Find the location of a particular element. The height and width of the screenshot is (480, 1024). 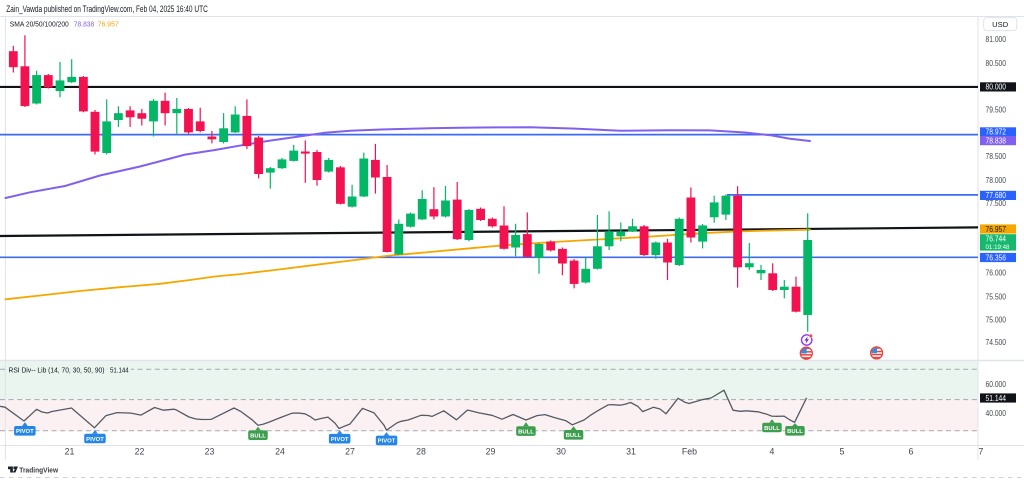

svg-text:RSI Div-- Lib (14, 70, 30, 50,: RSI Div-- Lib (14, 70, 30, 50, 90) is located at coordinates (57, 369).